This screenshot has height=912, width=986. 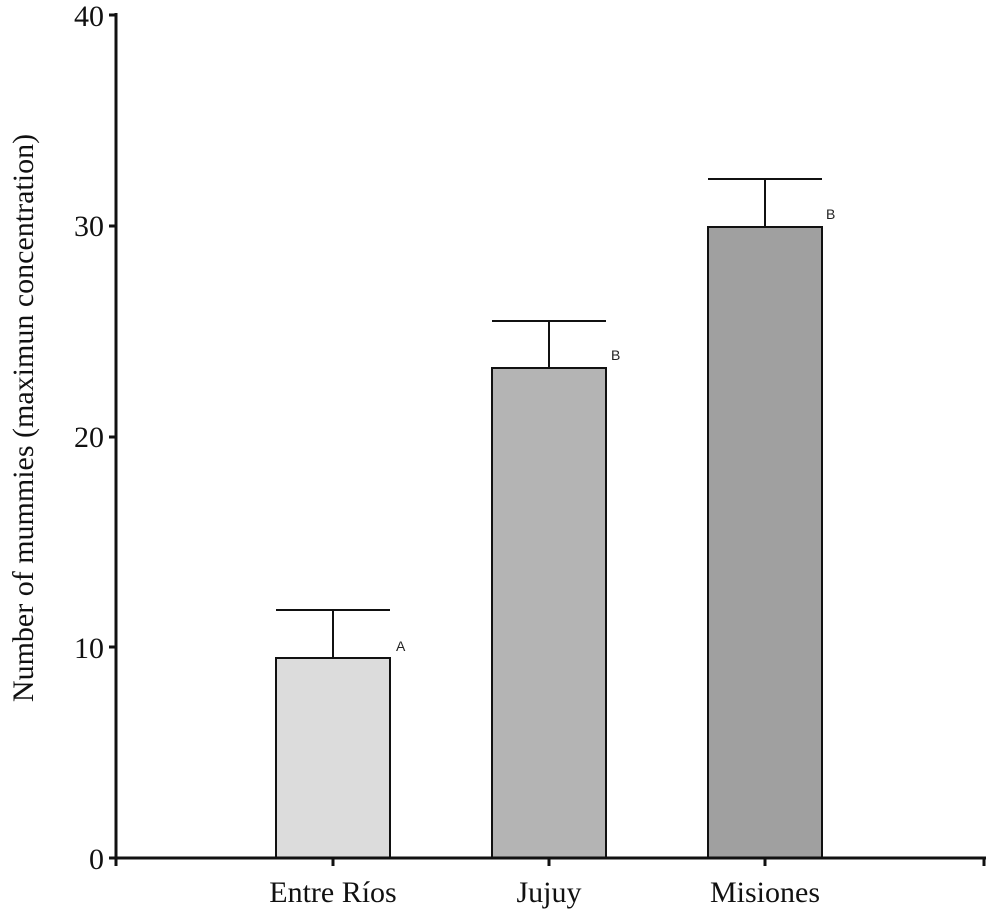 I want to click on category-entre-rios: Entre Ríos, so click(x=333, y=892).